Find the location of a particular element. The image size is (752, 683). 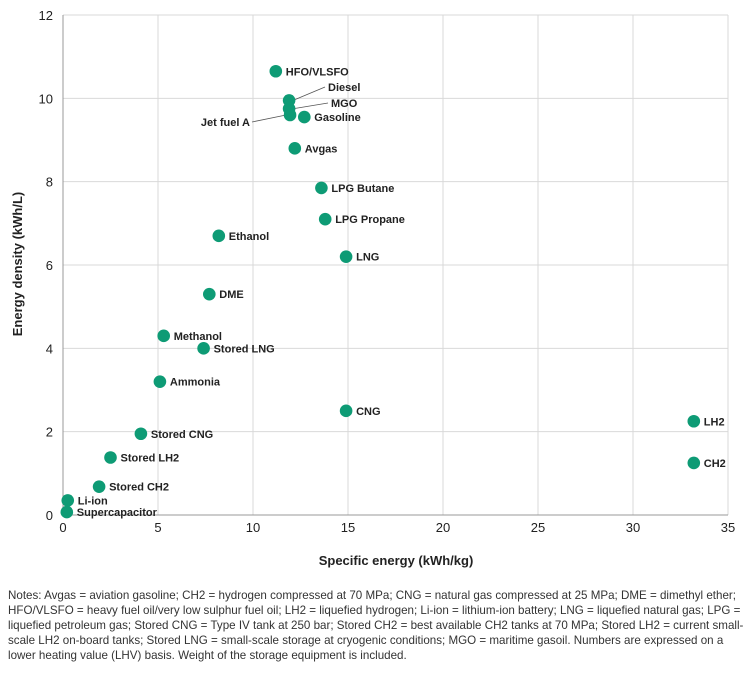

point-label: Stored LH2 is located at coordinates (150, 459).